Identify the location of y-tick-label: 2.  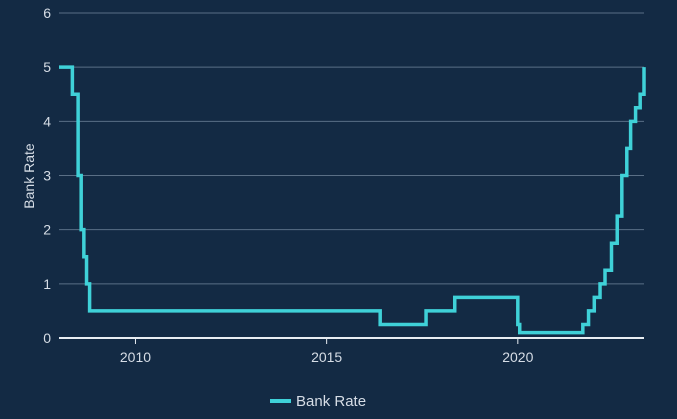
(47, 230).